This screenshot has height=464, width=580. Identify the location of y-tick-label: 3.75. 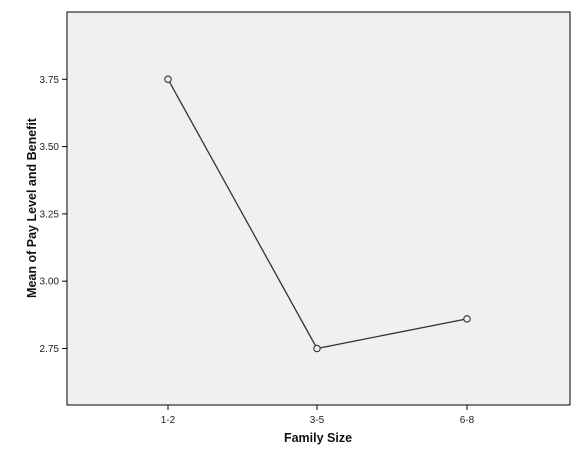
(50, 80).